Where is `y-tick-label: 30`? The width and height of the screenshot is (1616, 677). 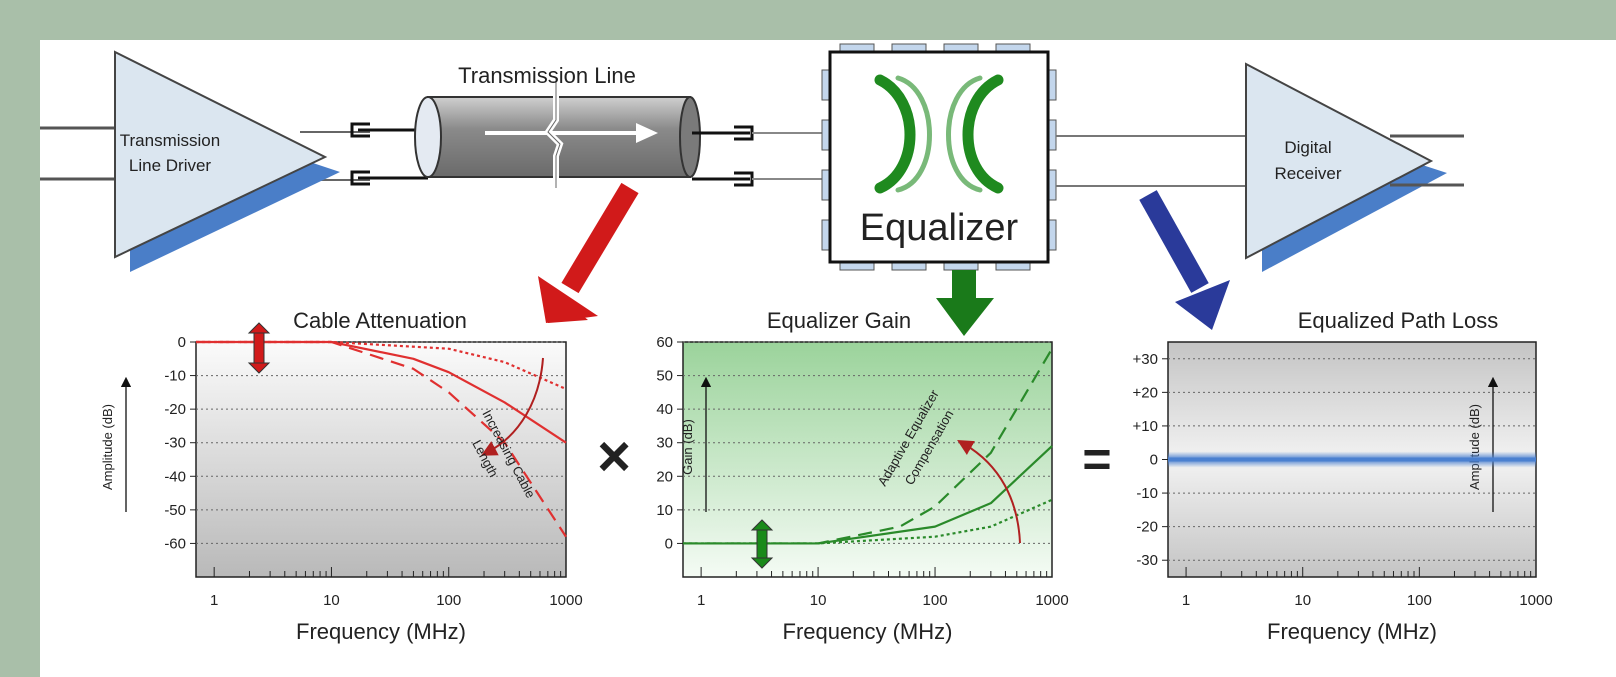 y-tick-label: 30 is located at coordinates (664, 443).